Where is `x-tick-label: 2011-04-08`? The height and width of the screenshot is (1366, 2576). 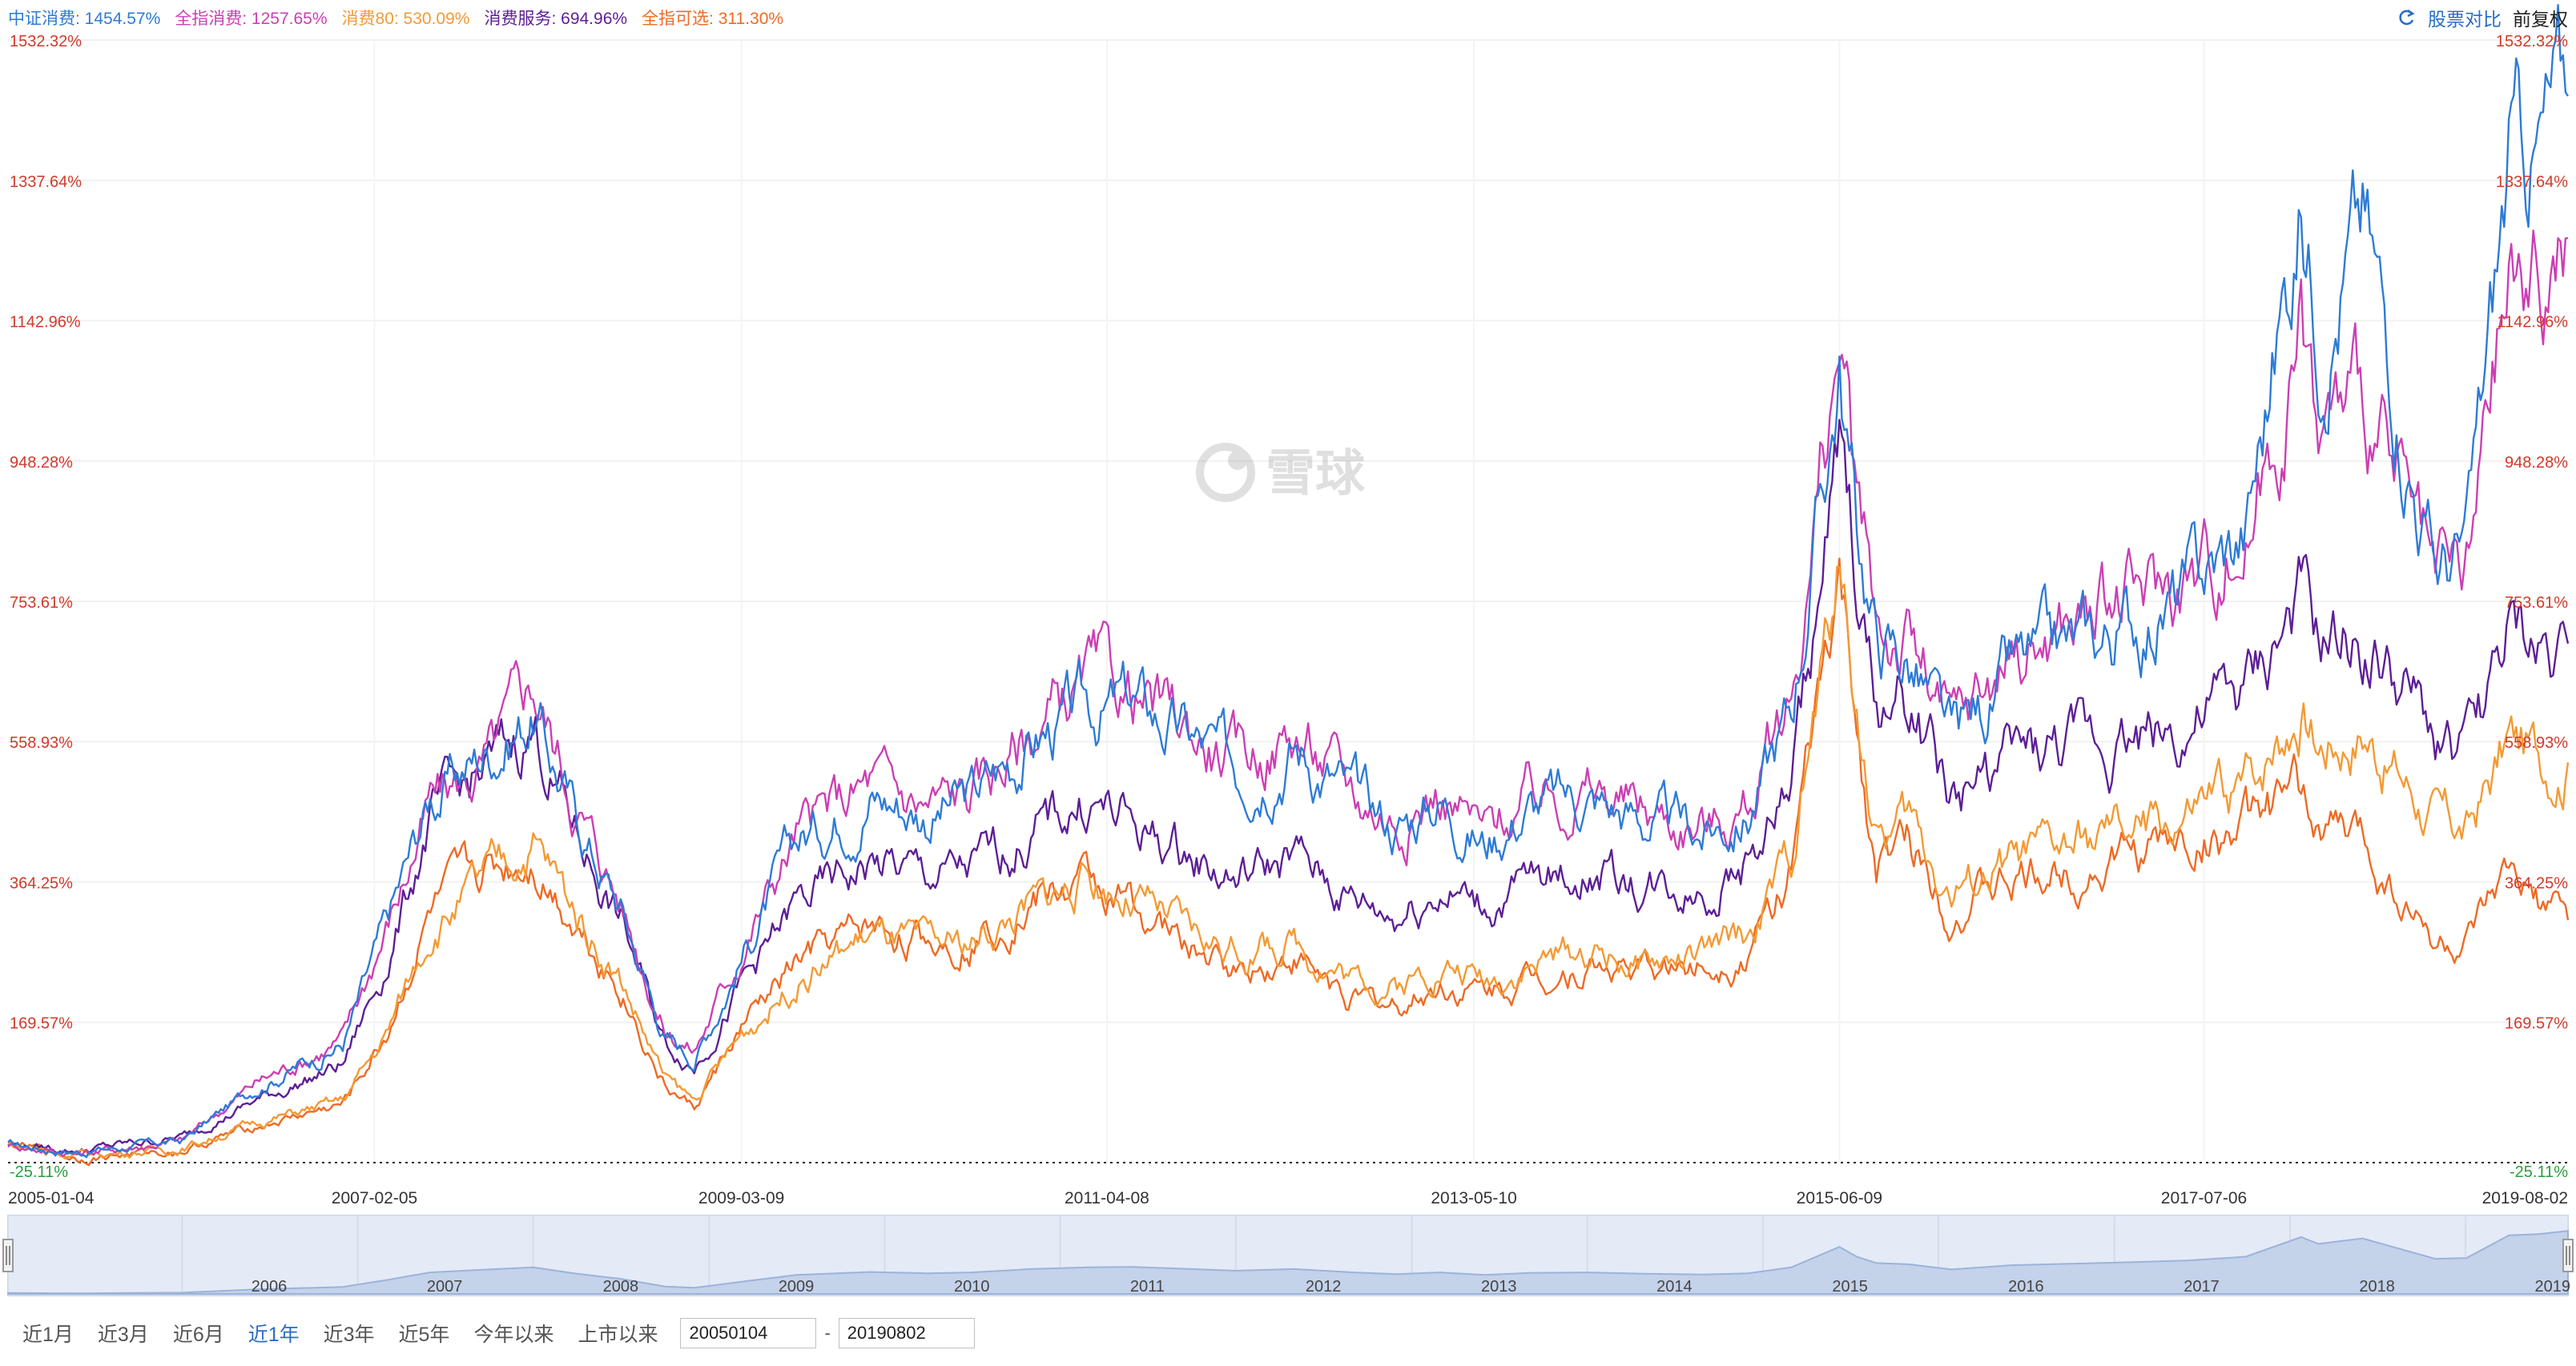 x-tick-label: 2011-04-08 is located at coordinates (1107, 1198).